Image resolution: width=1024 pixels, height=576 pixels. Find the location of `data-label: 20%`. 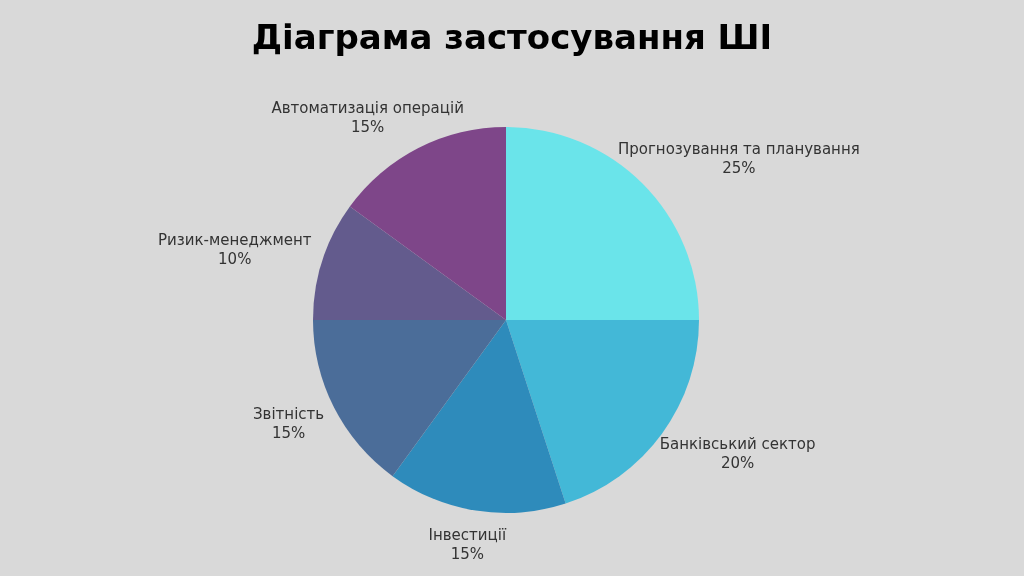

data-label: 20% is located at coordinates (737, 462).